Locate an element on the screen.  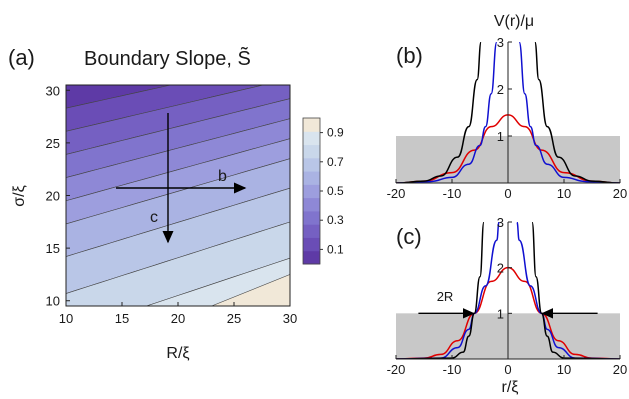
panel-c-2r-label: 2R is located at coordinates (445, 296).